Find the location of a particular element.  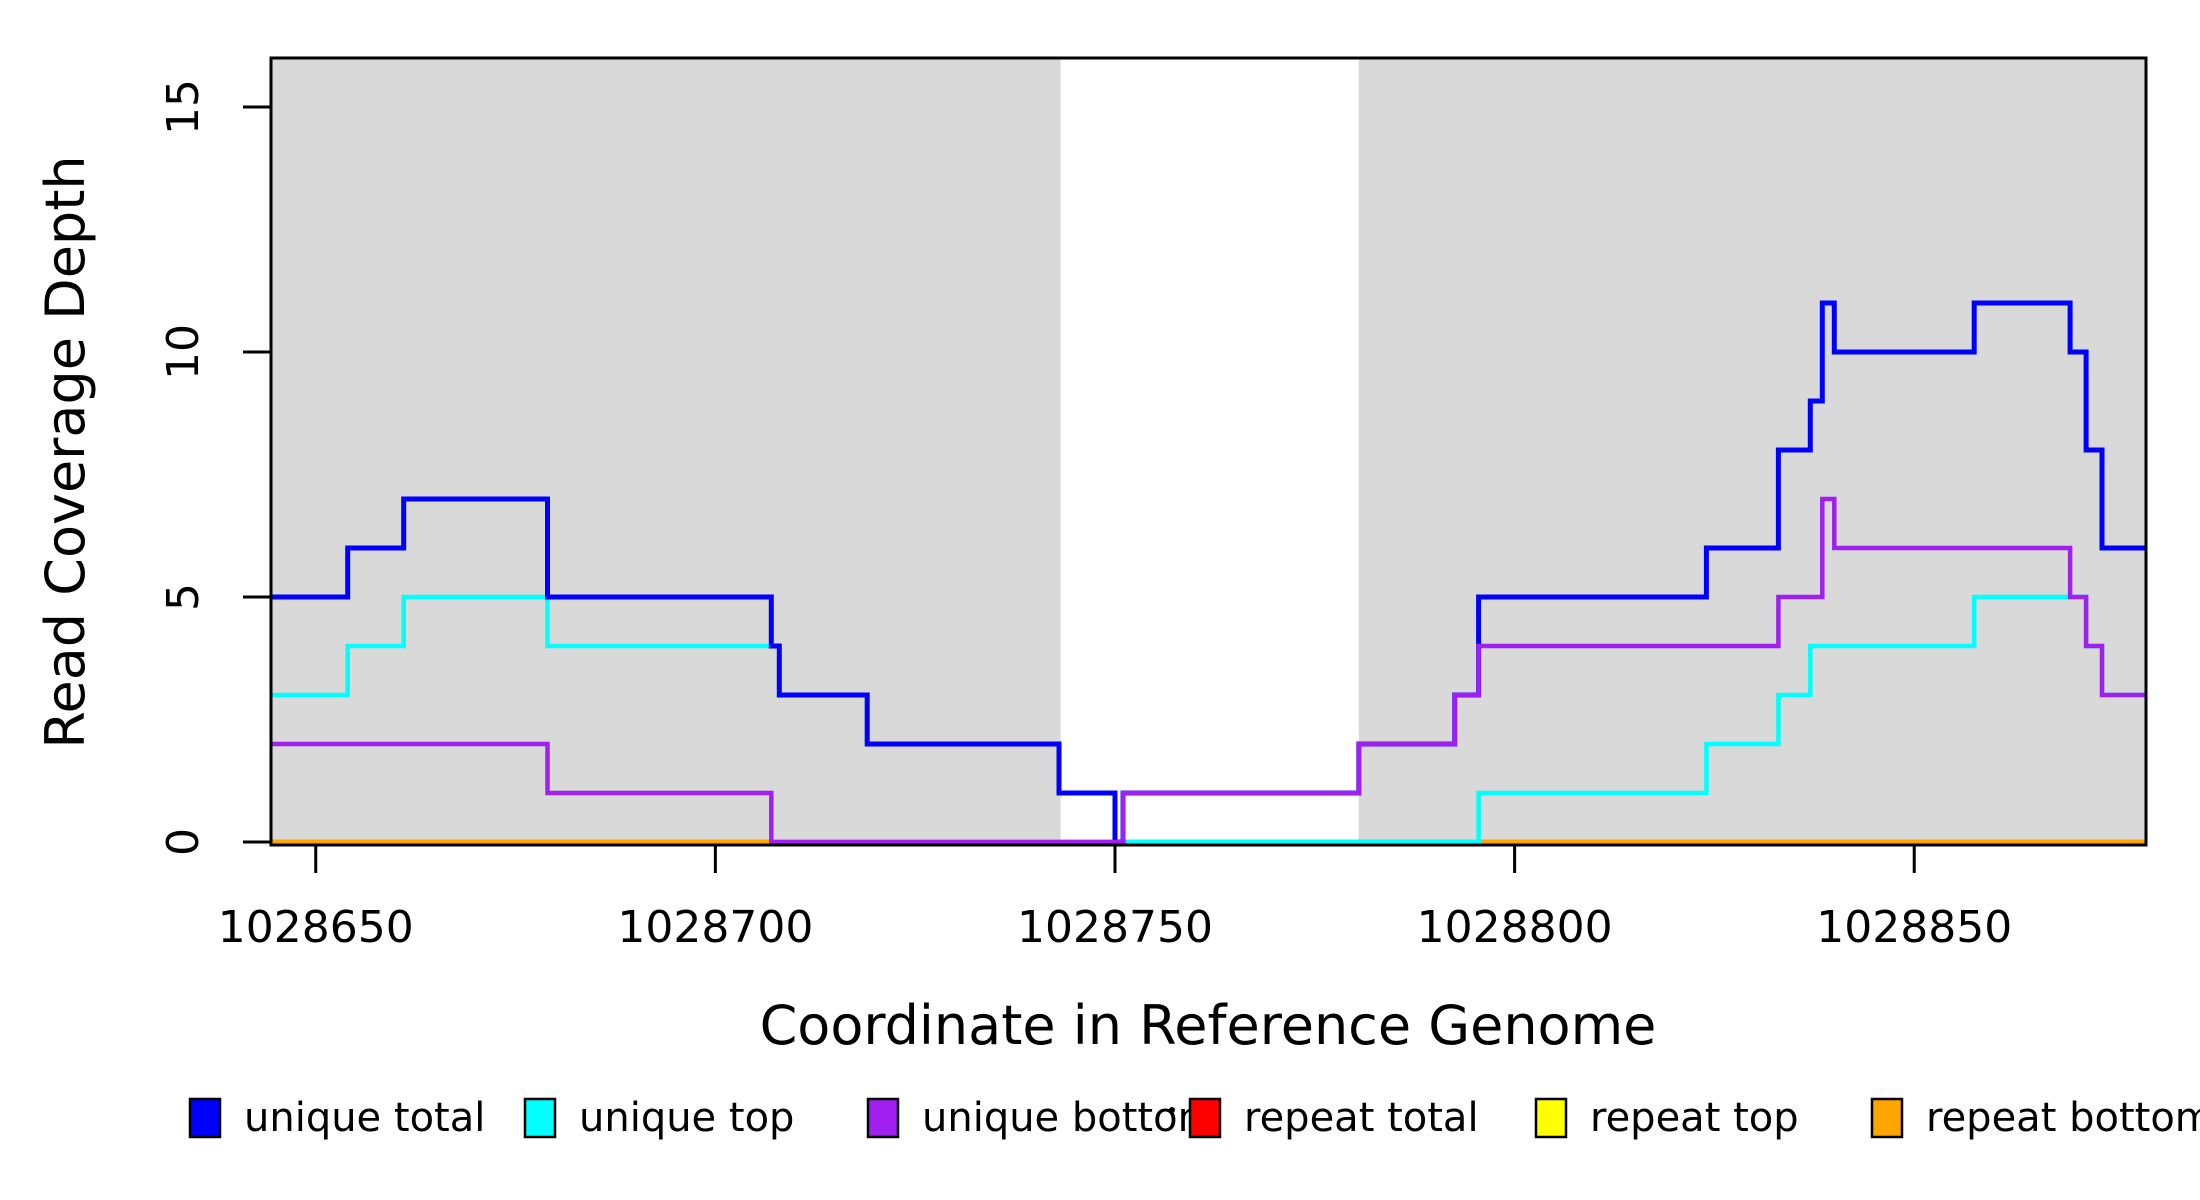

legend-item-repeat-top: repeat top is located at coordinates (1666, 1118).